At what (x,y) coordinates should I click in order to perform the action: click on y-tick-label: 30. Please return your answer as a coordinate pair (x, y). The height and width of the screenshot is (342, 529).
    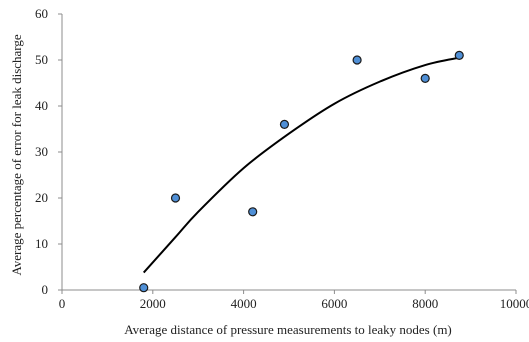
    Looking at the image, I should click on (41, 151).